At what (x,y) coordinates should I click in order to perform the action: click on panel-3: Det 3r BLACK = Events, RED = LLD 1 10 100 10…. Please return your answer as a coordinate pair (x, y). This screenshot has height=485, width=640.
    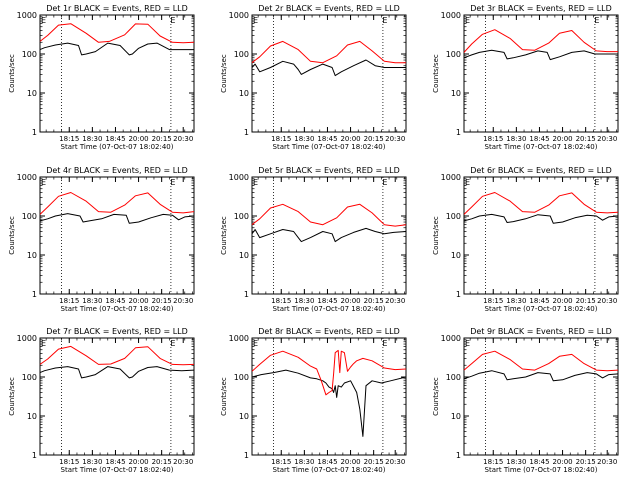
    Looking at the image, I should click on (525, 77).